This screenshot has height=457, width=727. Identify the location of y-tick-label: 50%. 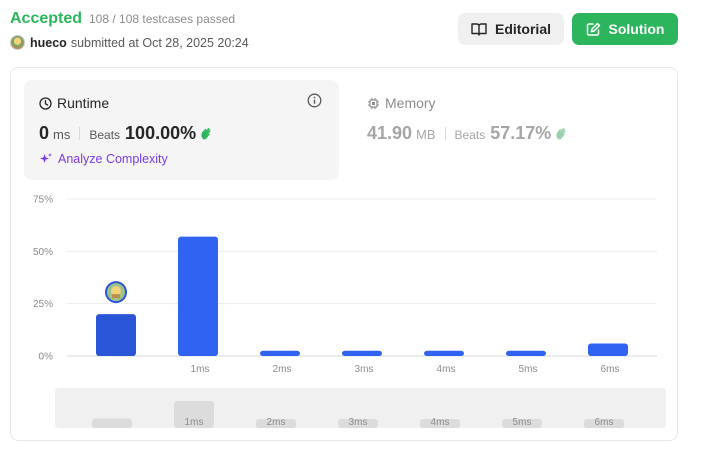
(43, 252).